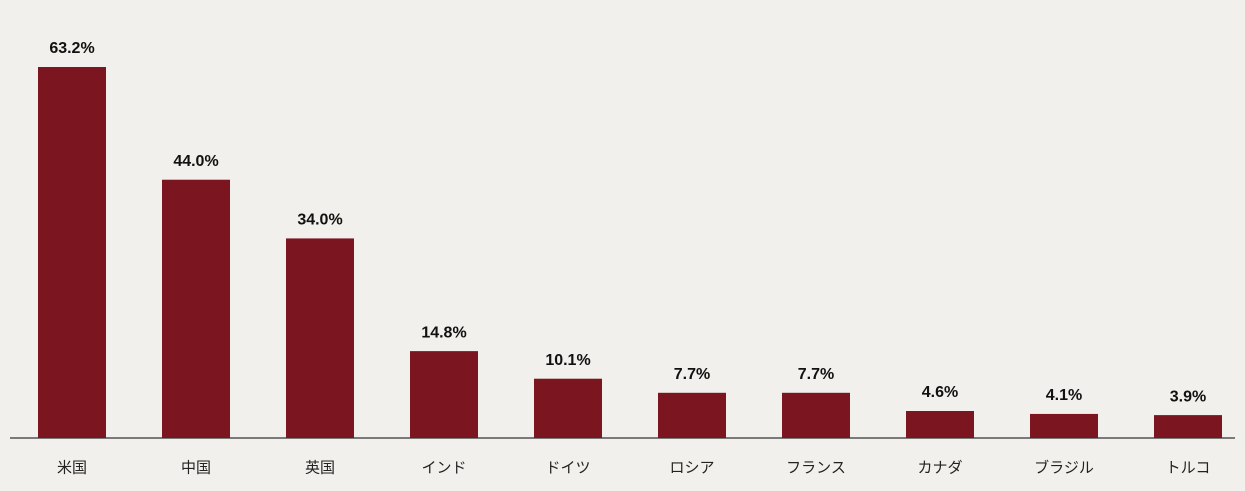 The width and height of the screenshot is (1245, 491). What do you see at coordinates (443, 468) in the screenshot?
I see `x-tick-label: インド` at bounding box center [443, 468].